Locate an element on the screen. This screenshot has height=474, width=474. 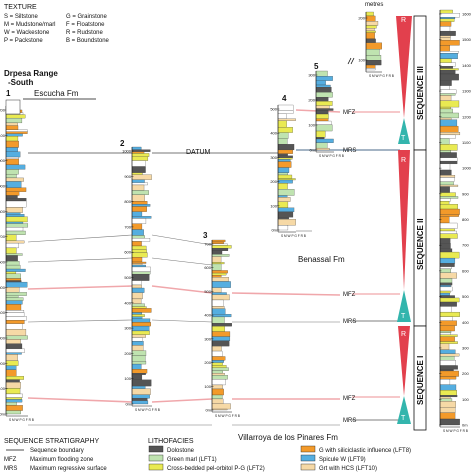
sequence-legend-symbol: MFZ is located at coordinates (10, 460).